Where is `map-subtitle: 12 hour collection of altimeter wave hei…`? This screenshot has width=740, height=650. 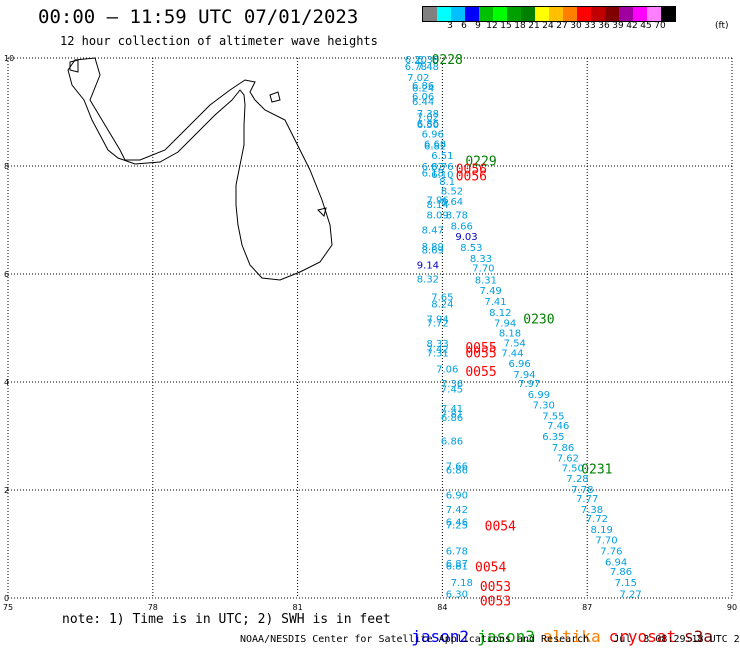
map-subtitle: 12 hour collection of altimeter wave hei… is located at coordinates (219, 41).